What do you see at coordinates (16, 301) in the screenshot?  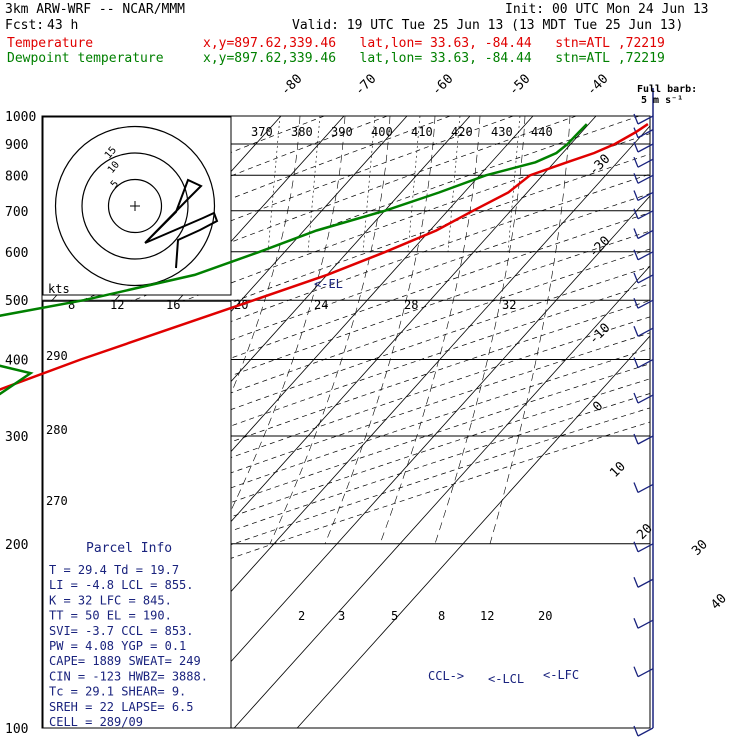 I see `pressure-tick-label: 500` at bounding box center [16, 301].